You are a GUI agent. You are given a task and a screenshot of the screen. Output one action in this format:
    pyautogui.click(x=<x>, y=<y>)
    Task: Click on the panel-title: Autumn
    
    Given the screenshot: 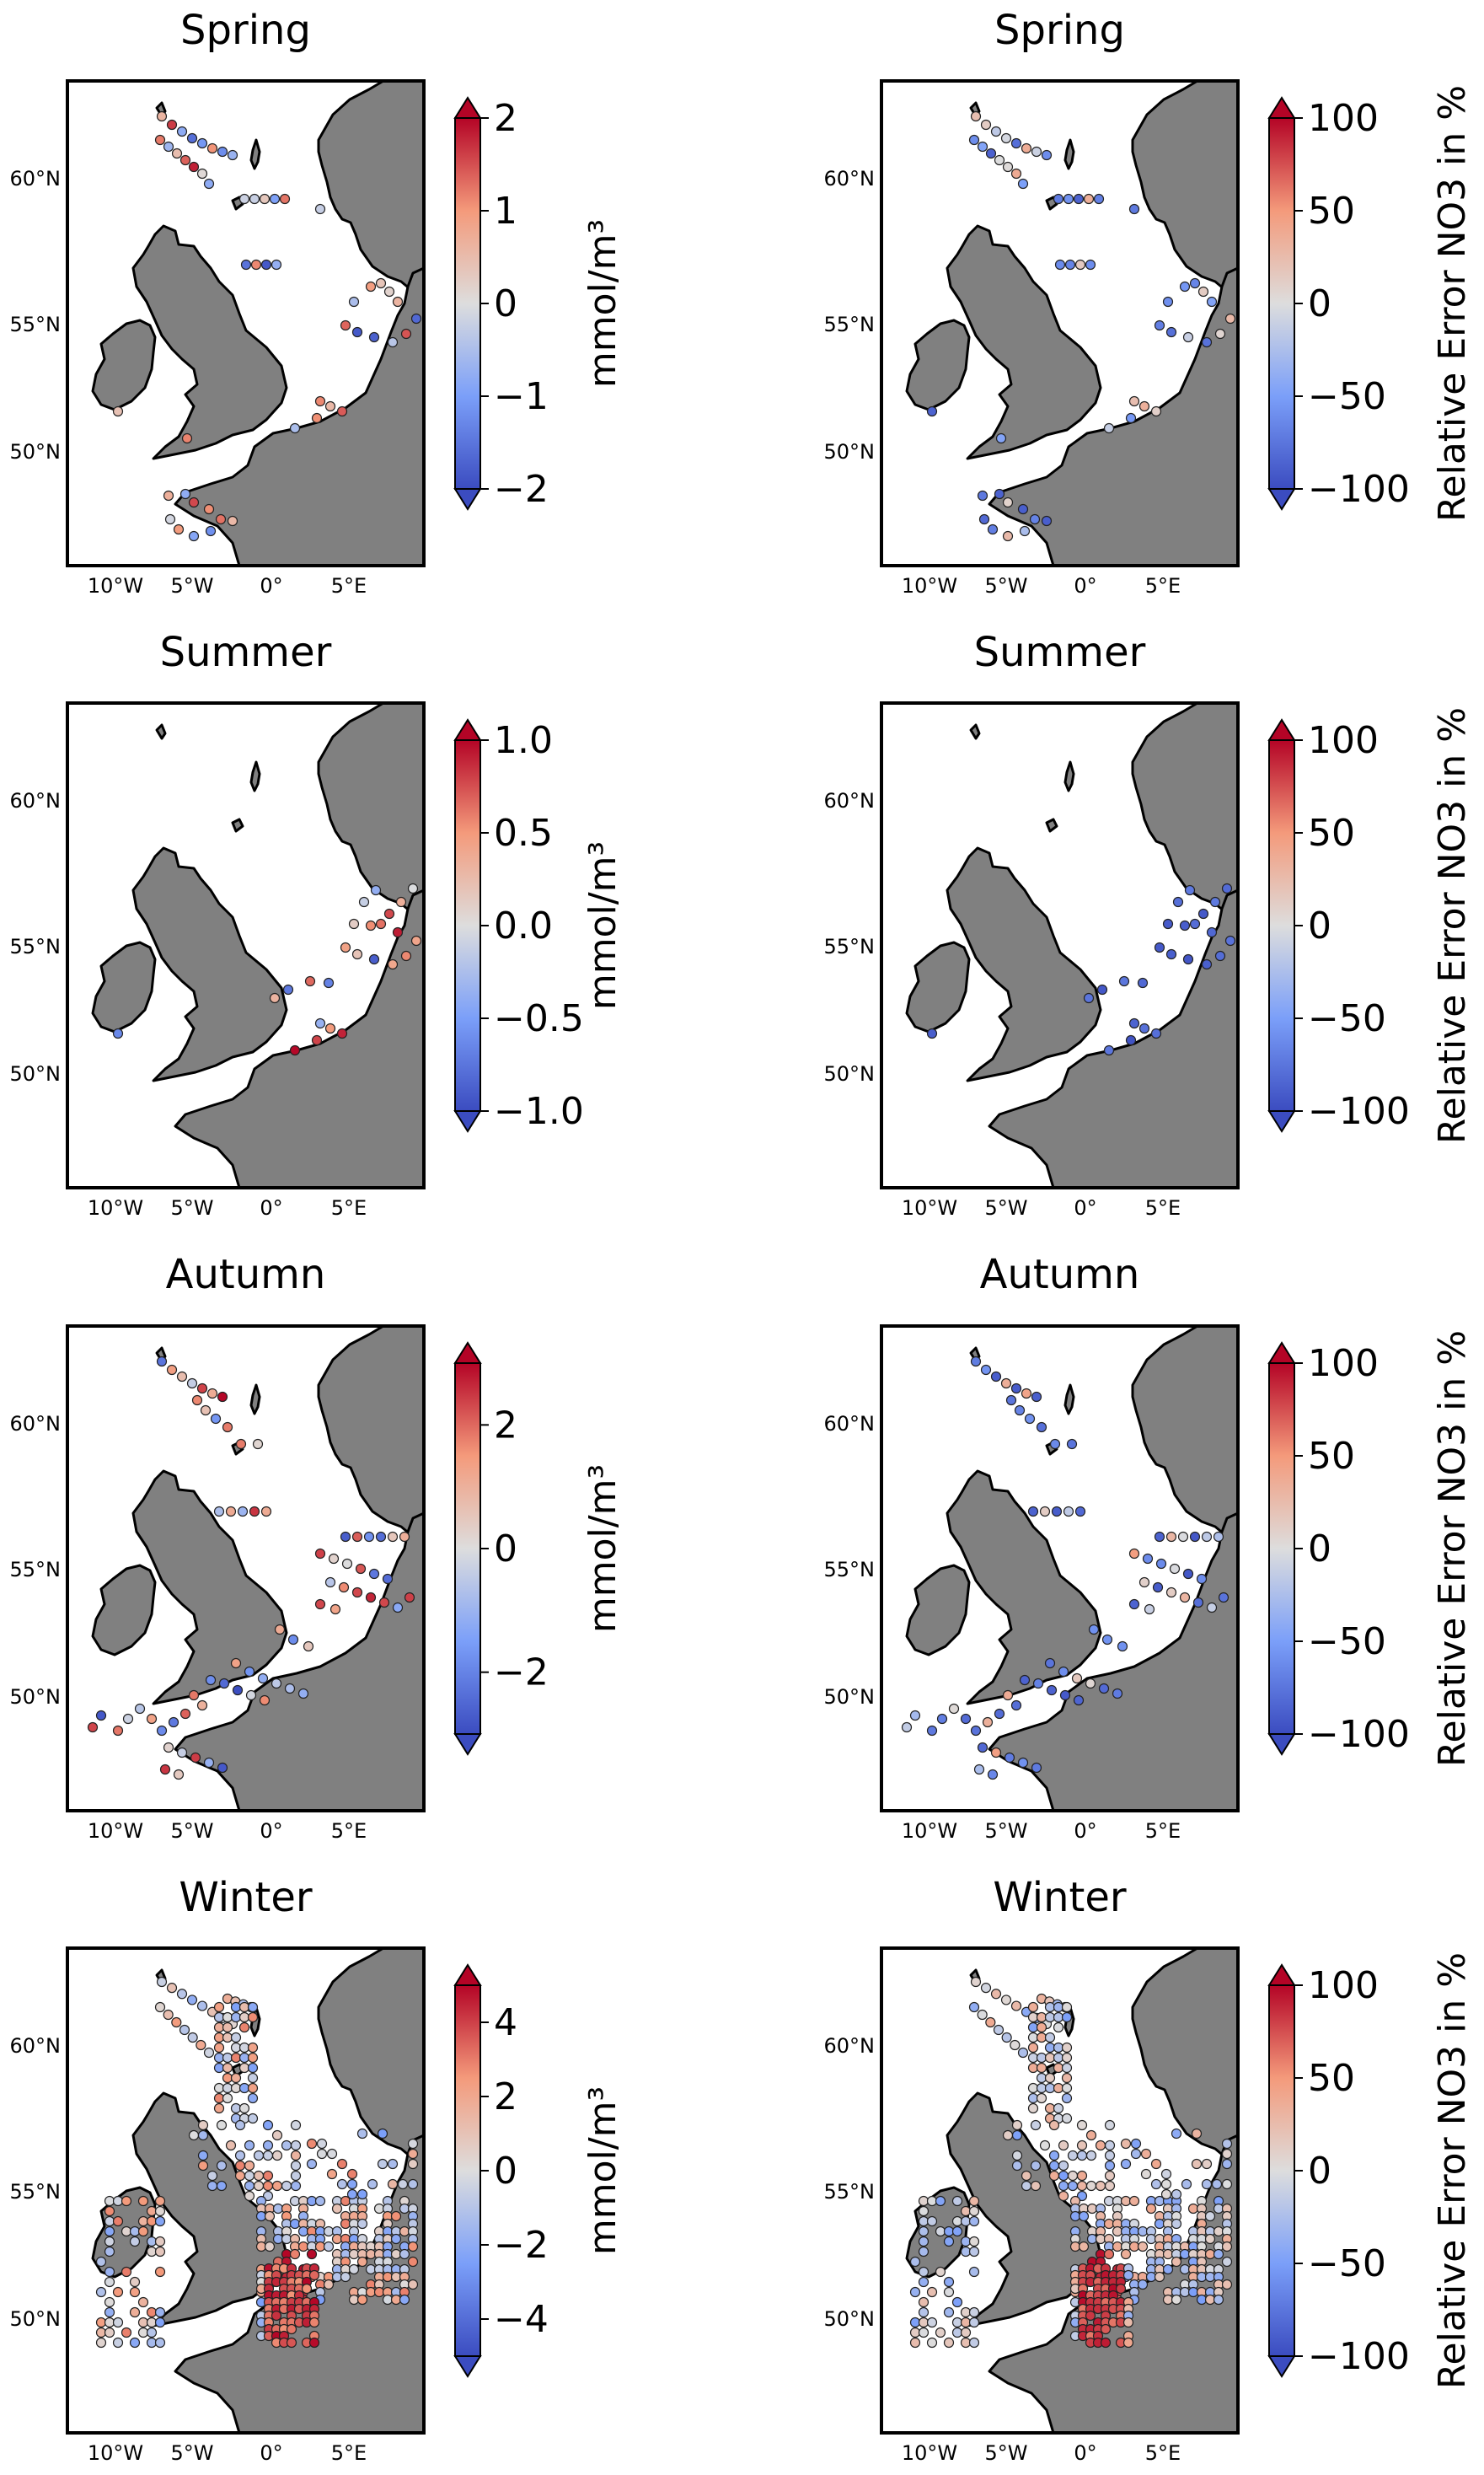 What is the action you would take?
    pyautogui.click(x=246, y=1275)
    